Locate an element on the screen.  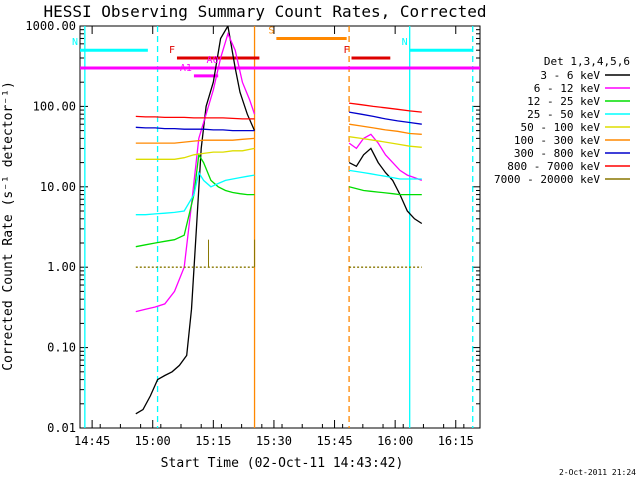
y-tick-label: 10.00 is located at coordinates (58, 187).